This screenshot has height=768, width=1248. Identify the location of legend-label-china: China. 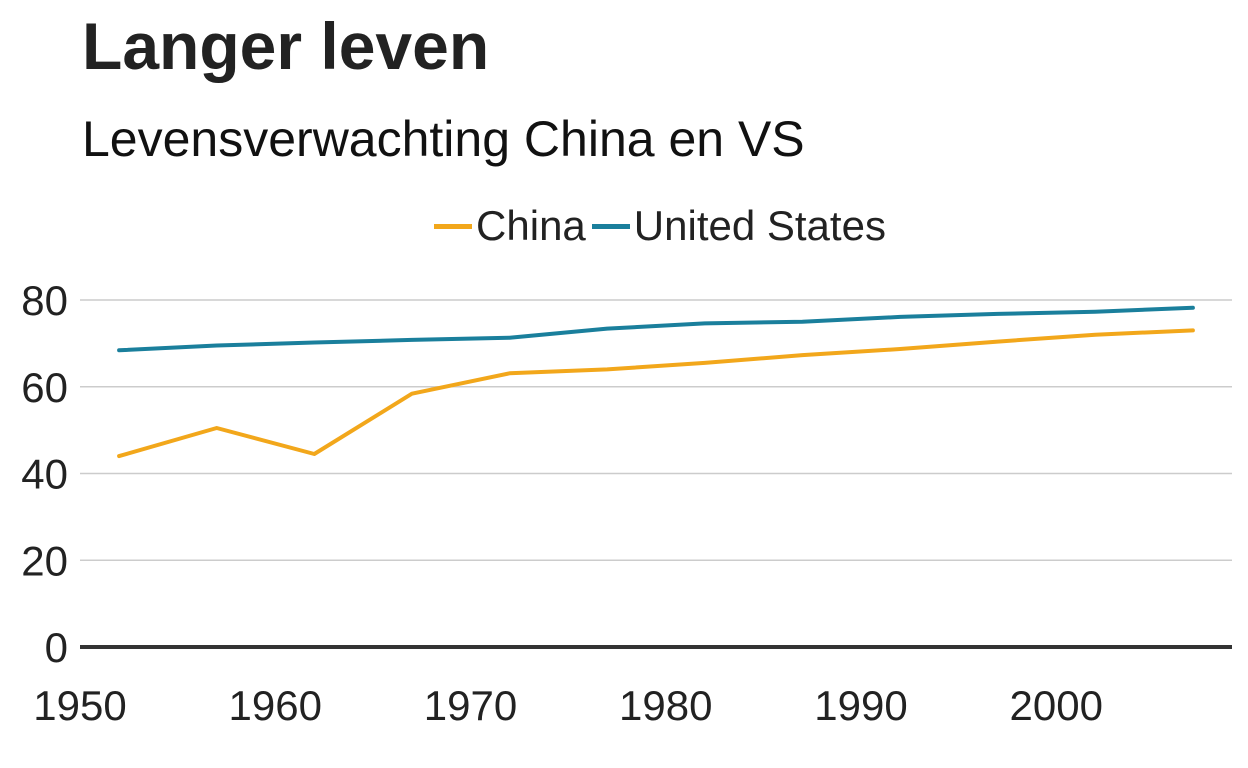
(531, 225).